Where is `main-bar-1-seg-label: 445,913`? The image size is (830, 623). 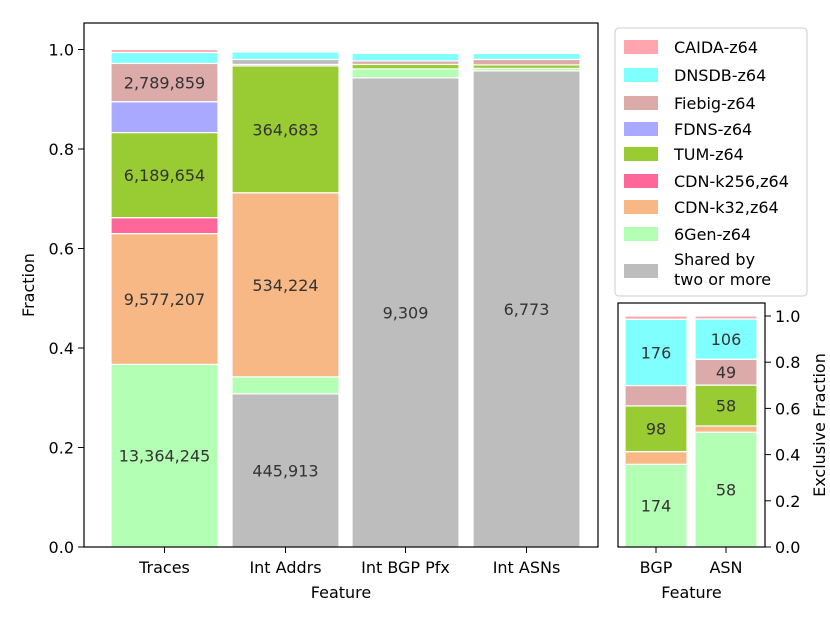 main-bar-1-seg-label: 445,913 is located at coordinates (285, 470).